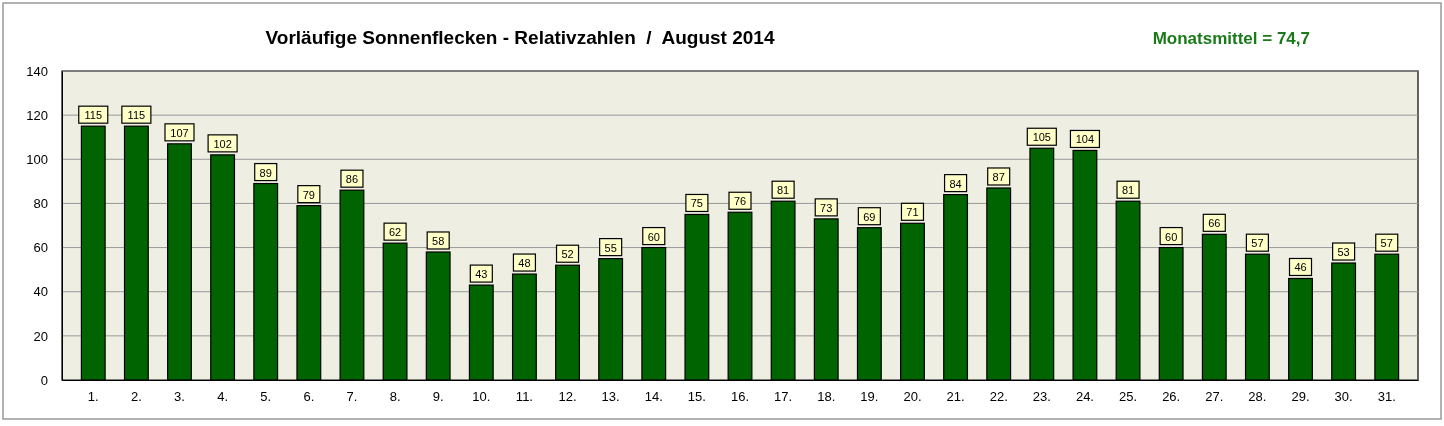 The width and height of the screenshot is (1444, 426). What do you see at coordinates (223, 397) in the screenshot?
I see `x-tick-label: 4.` at bounding box center [223, 397].